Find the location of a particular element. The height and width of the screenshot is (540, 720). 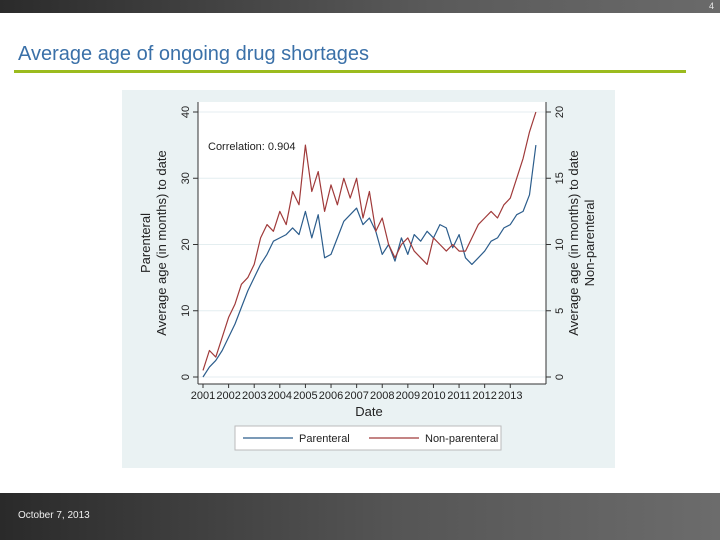

top-bar: 4 is located at coordinates (360, 6).